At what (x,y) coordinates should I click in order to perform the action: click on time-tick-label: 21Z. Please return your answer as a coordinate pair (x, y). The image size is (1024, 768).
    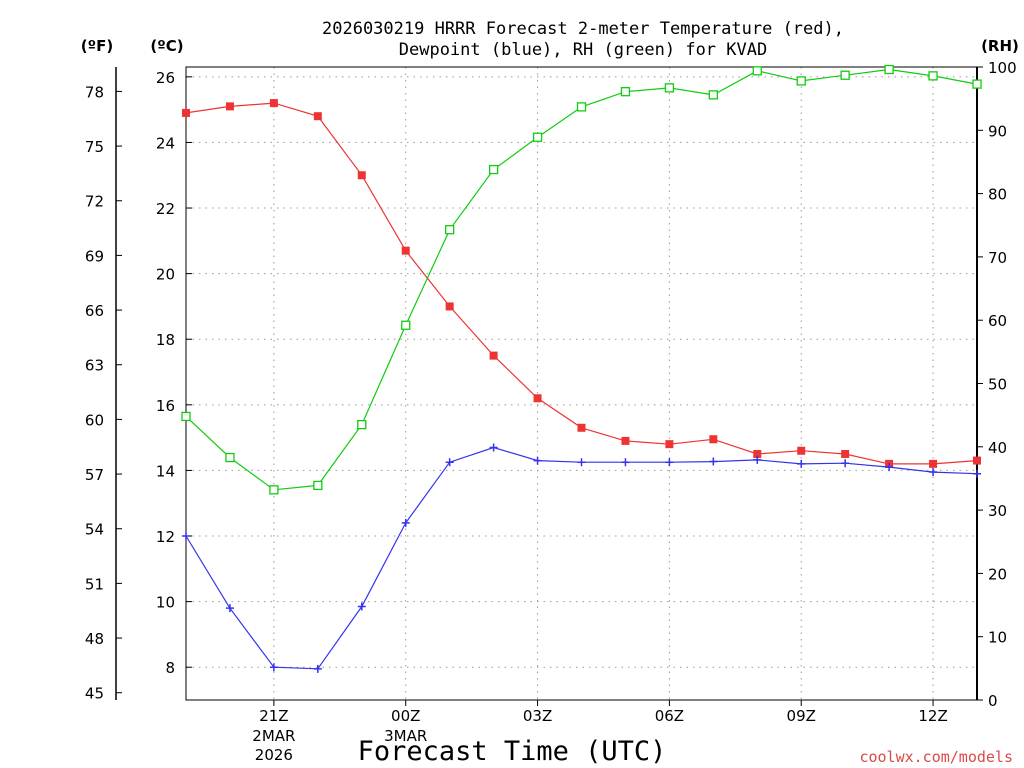
    Looking at the image, I should click on (273, 716).